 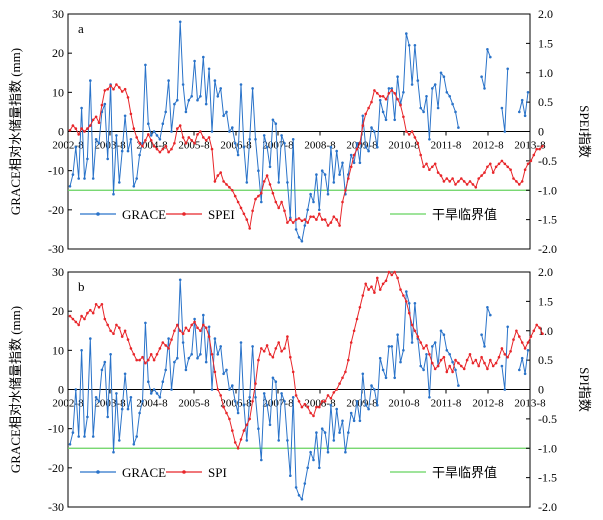 What do you see at coordinates (98, 472) in the screenshot?
I see `legend-swatch-marker` at bounding box center [98, 472].